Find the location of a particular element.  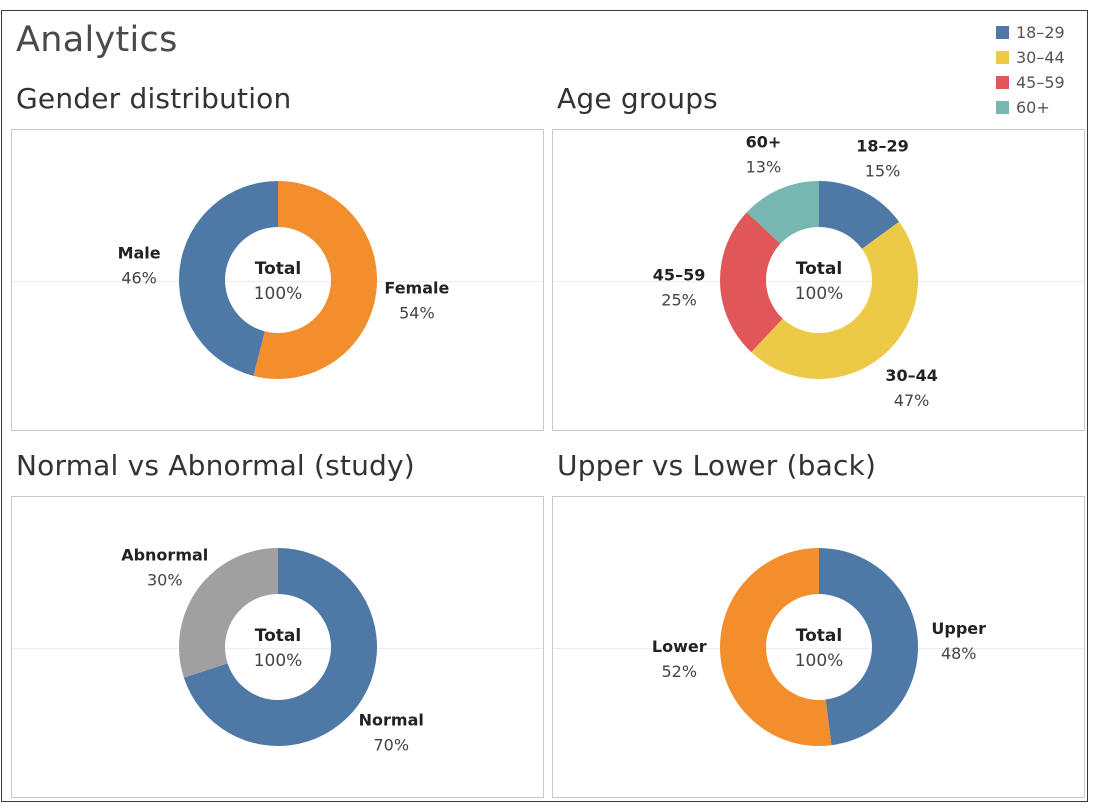

donut-slice-lower is located at coordinates (776, 647).